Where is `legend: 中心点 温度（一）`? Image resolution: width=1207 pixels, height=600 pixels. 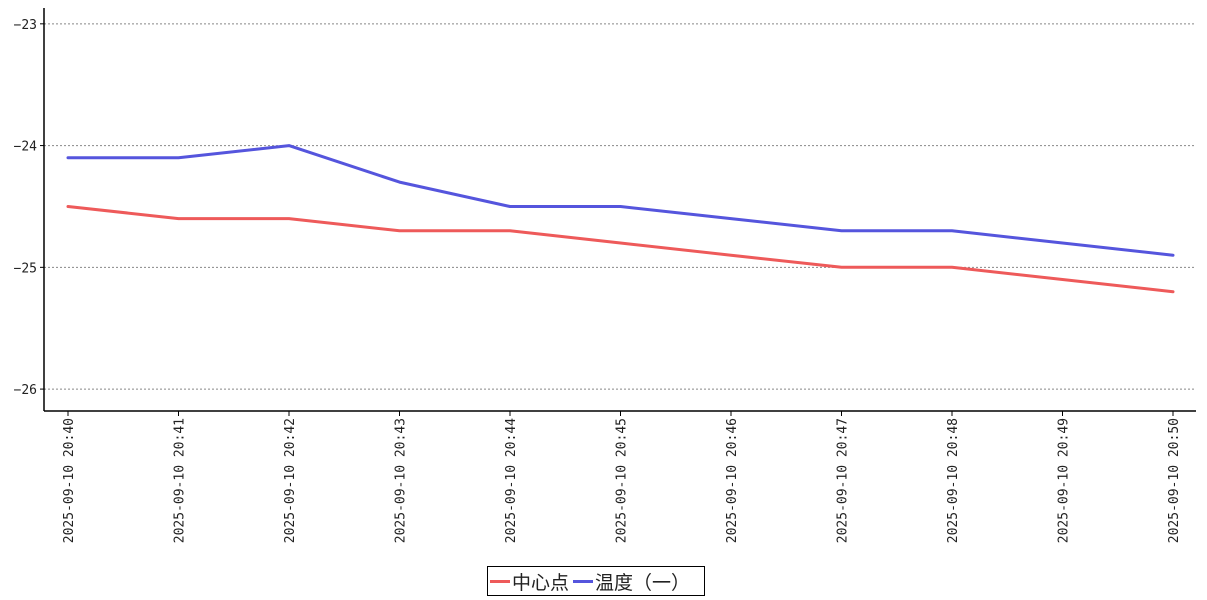
legend: 中心点 温度（一） is located at coordinates (596, 581).